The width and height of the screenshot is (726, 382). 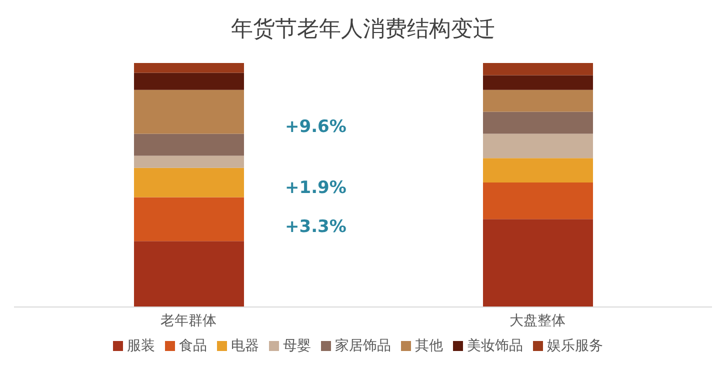 I want to click on legend-label: 美妆饰品, so click(x=495, y=346).